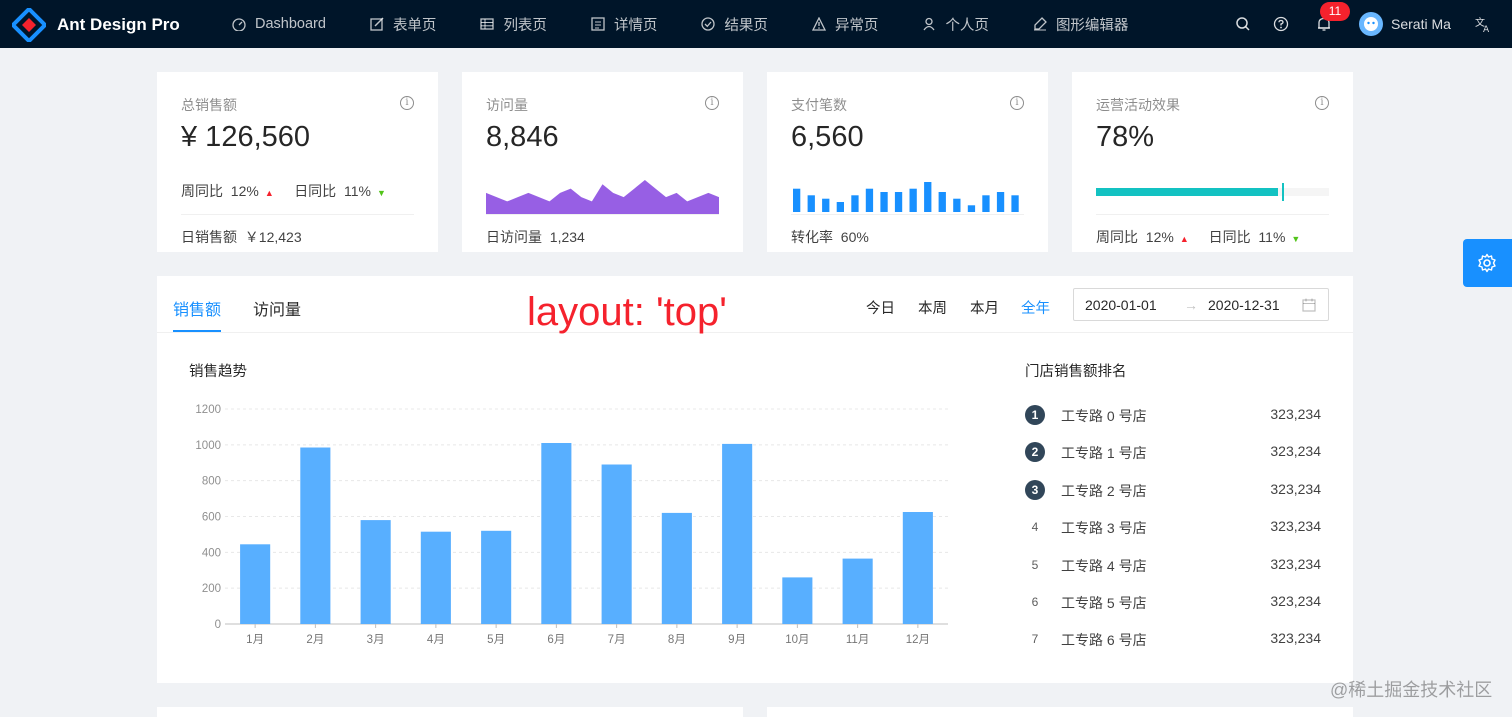  What do you see at coordinates (1483, 24) in the screenshot?
I see `translation-icon: 文A` at bounding box center [1483, 24].